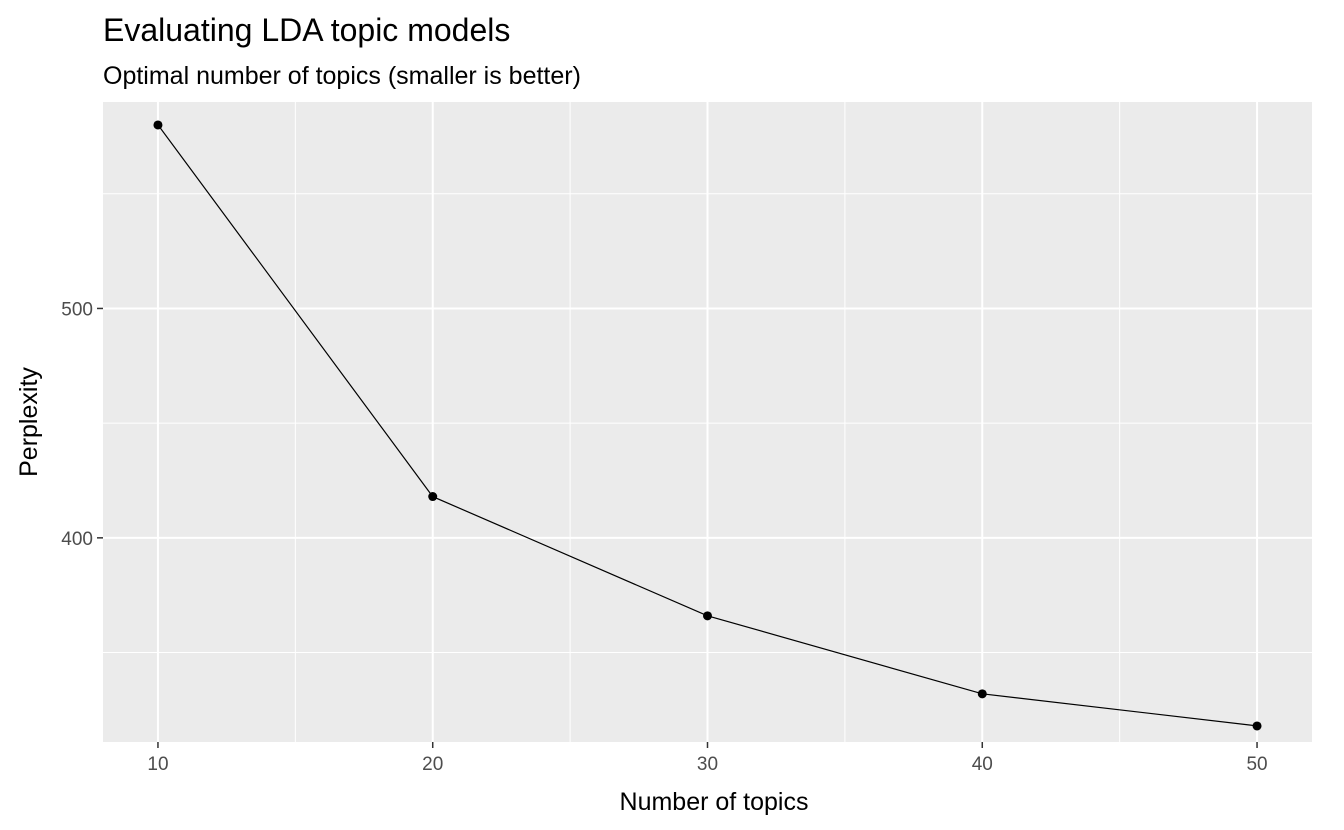 The image size is (1344, 830). Describe the element at coordinates (714, 802) in the screenshot. I see `x-axis-title: Number of topics` at that location.